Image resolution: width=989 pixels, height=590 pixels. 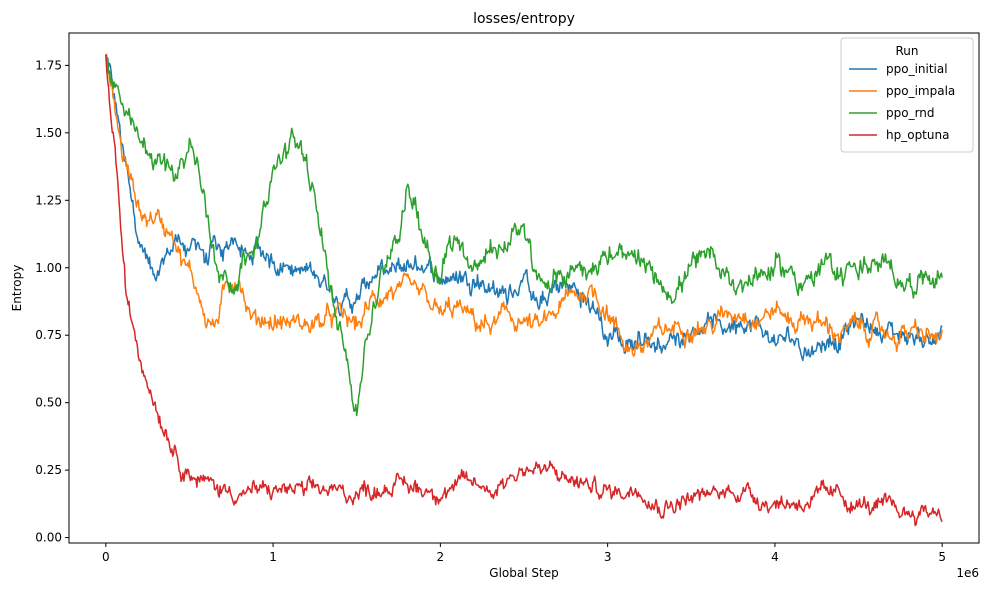 I want to click on y-tick-label: 1.25, so click(x=48, y=200).